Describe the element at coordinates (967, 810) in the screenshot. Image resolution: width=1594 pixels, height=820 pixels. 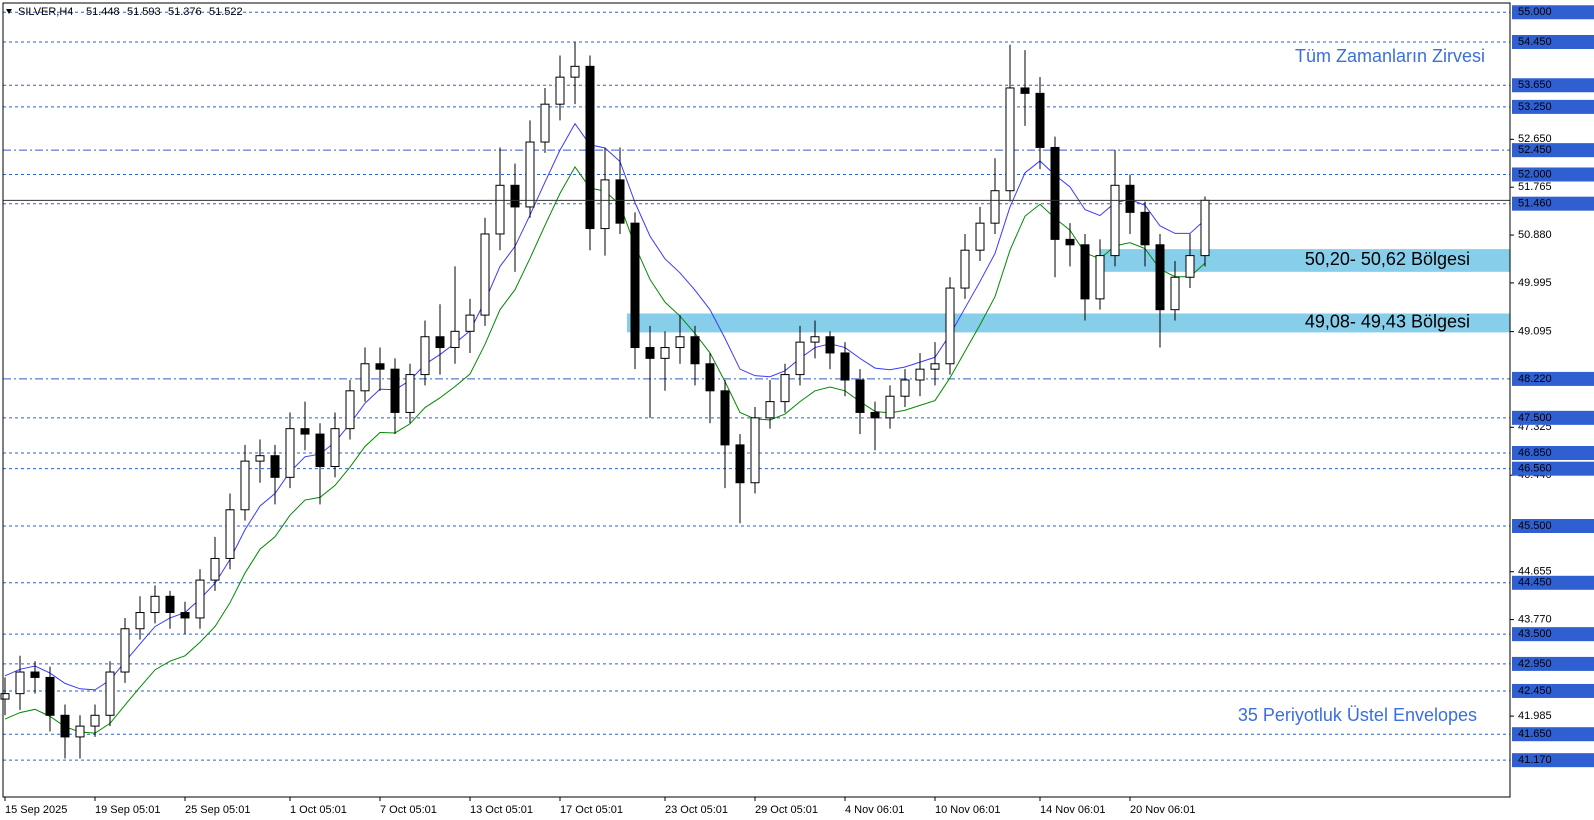
I see `x-tick-label: 10 Nov 06:01` at that location.